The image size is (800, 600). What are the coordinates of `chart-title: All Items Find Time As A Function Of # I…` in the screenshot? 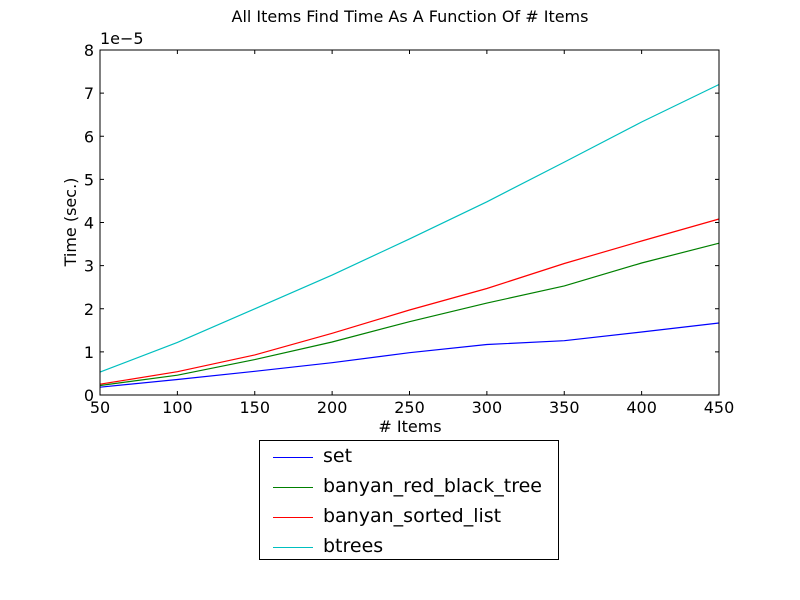 It's located at (410, 16).